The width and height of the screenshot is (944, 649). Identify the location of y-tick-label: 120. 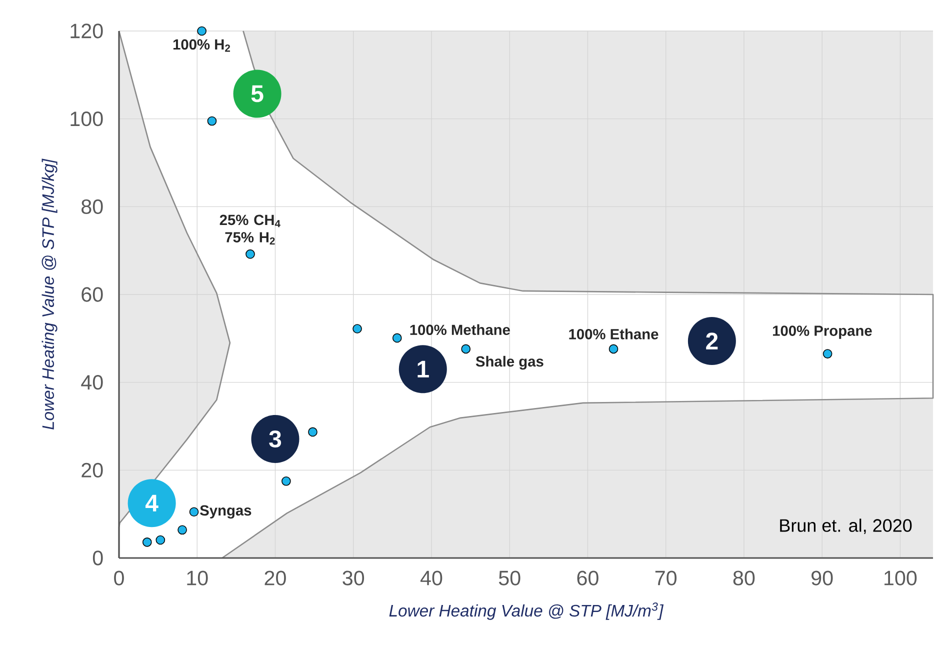
(86, 31).